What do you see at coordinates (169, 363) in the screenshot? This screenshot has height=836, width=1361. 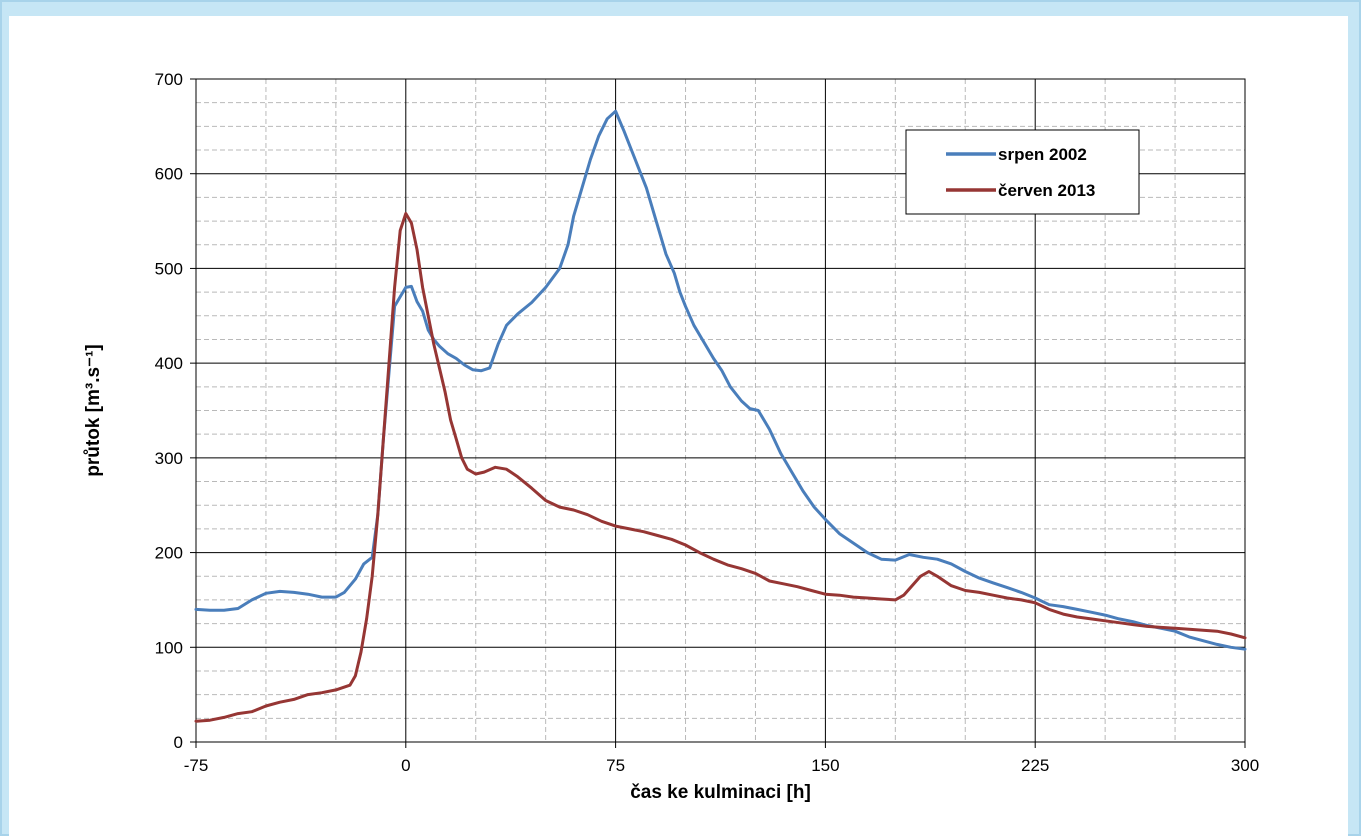 I see `y-tick-label: 400` at bounding box center [169, 363].